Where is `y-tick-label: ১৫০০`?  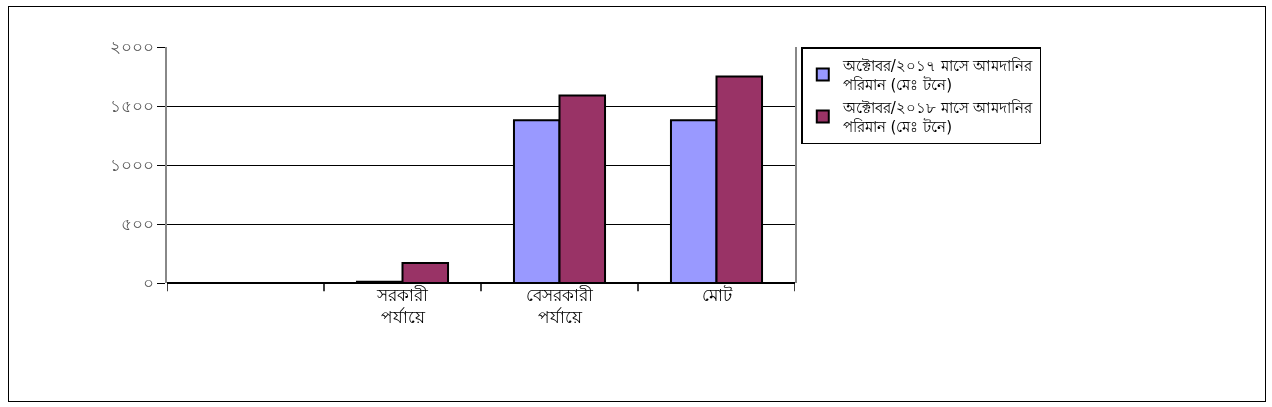 y-tick-label: ১৫০০ is located at coordinates (131, 105).